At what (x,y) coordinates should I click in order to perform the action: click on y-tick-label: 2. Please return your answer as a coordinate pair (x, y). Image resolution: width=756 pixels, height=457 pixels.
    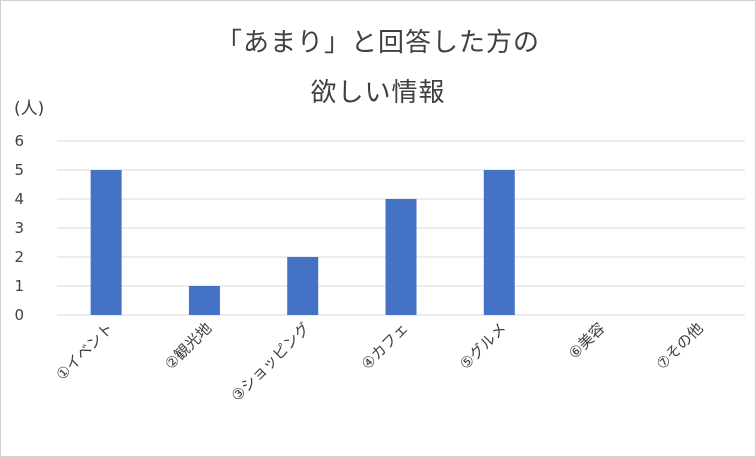
    Looking at the image, I should click on (19, 257).